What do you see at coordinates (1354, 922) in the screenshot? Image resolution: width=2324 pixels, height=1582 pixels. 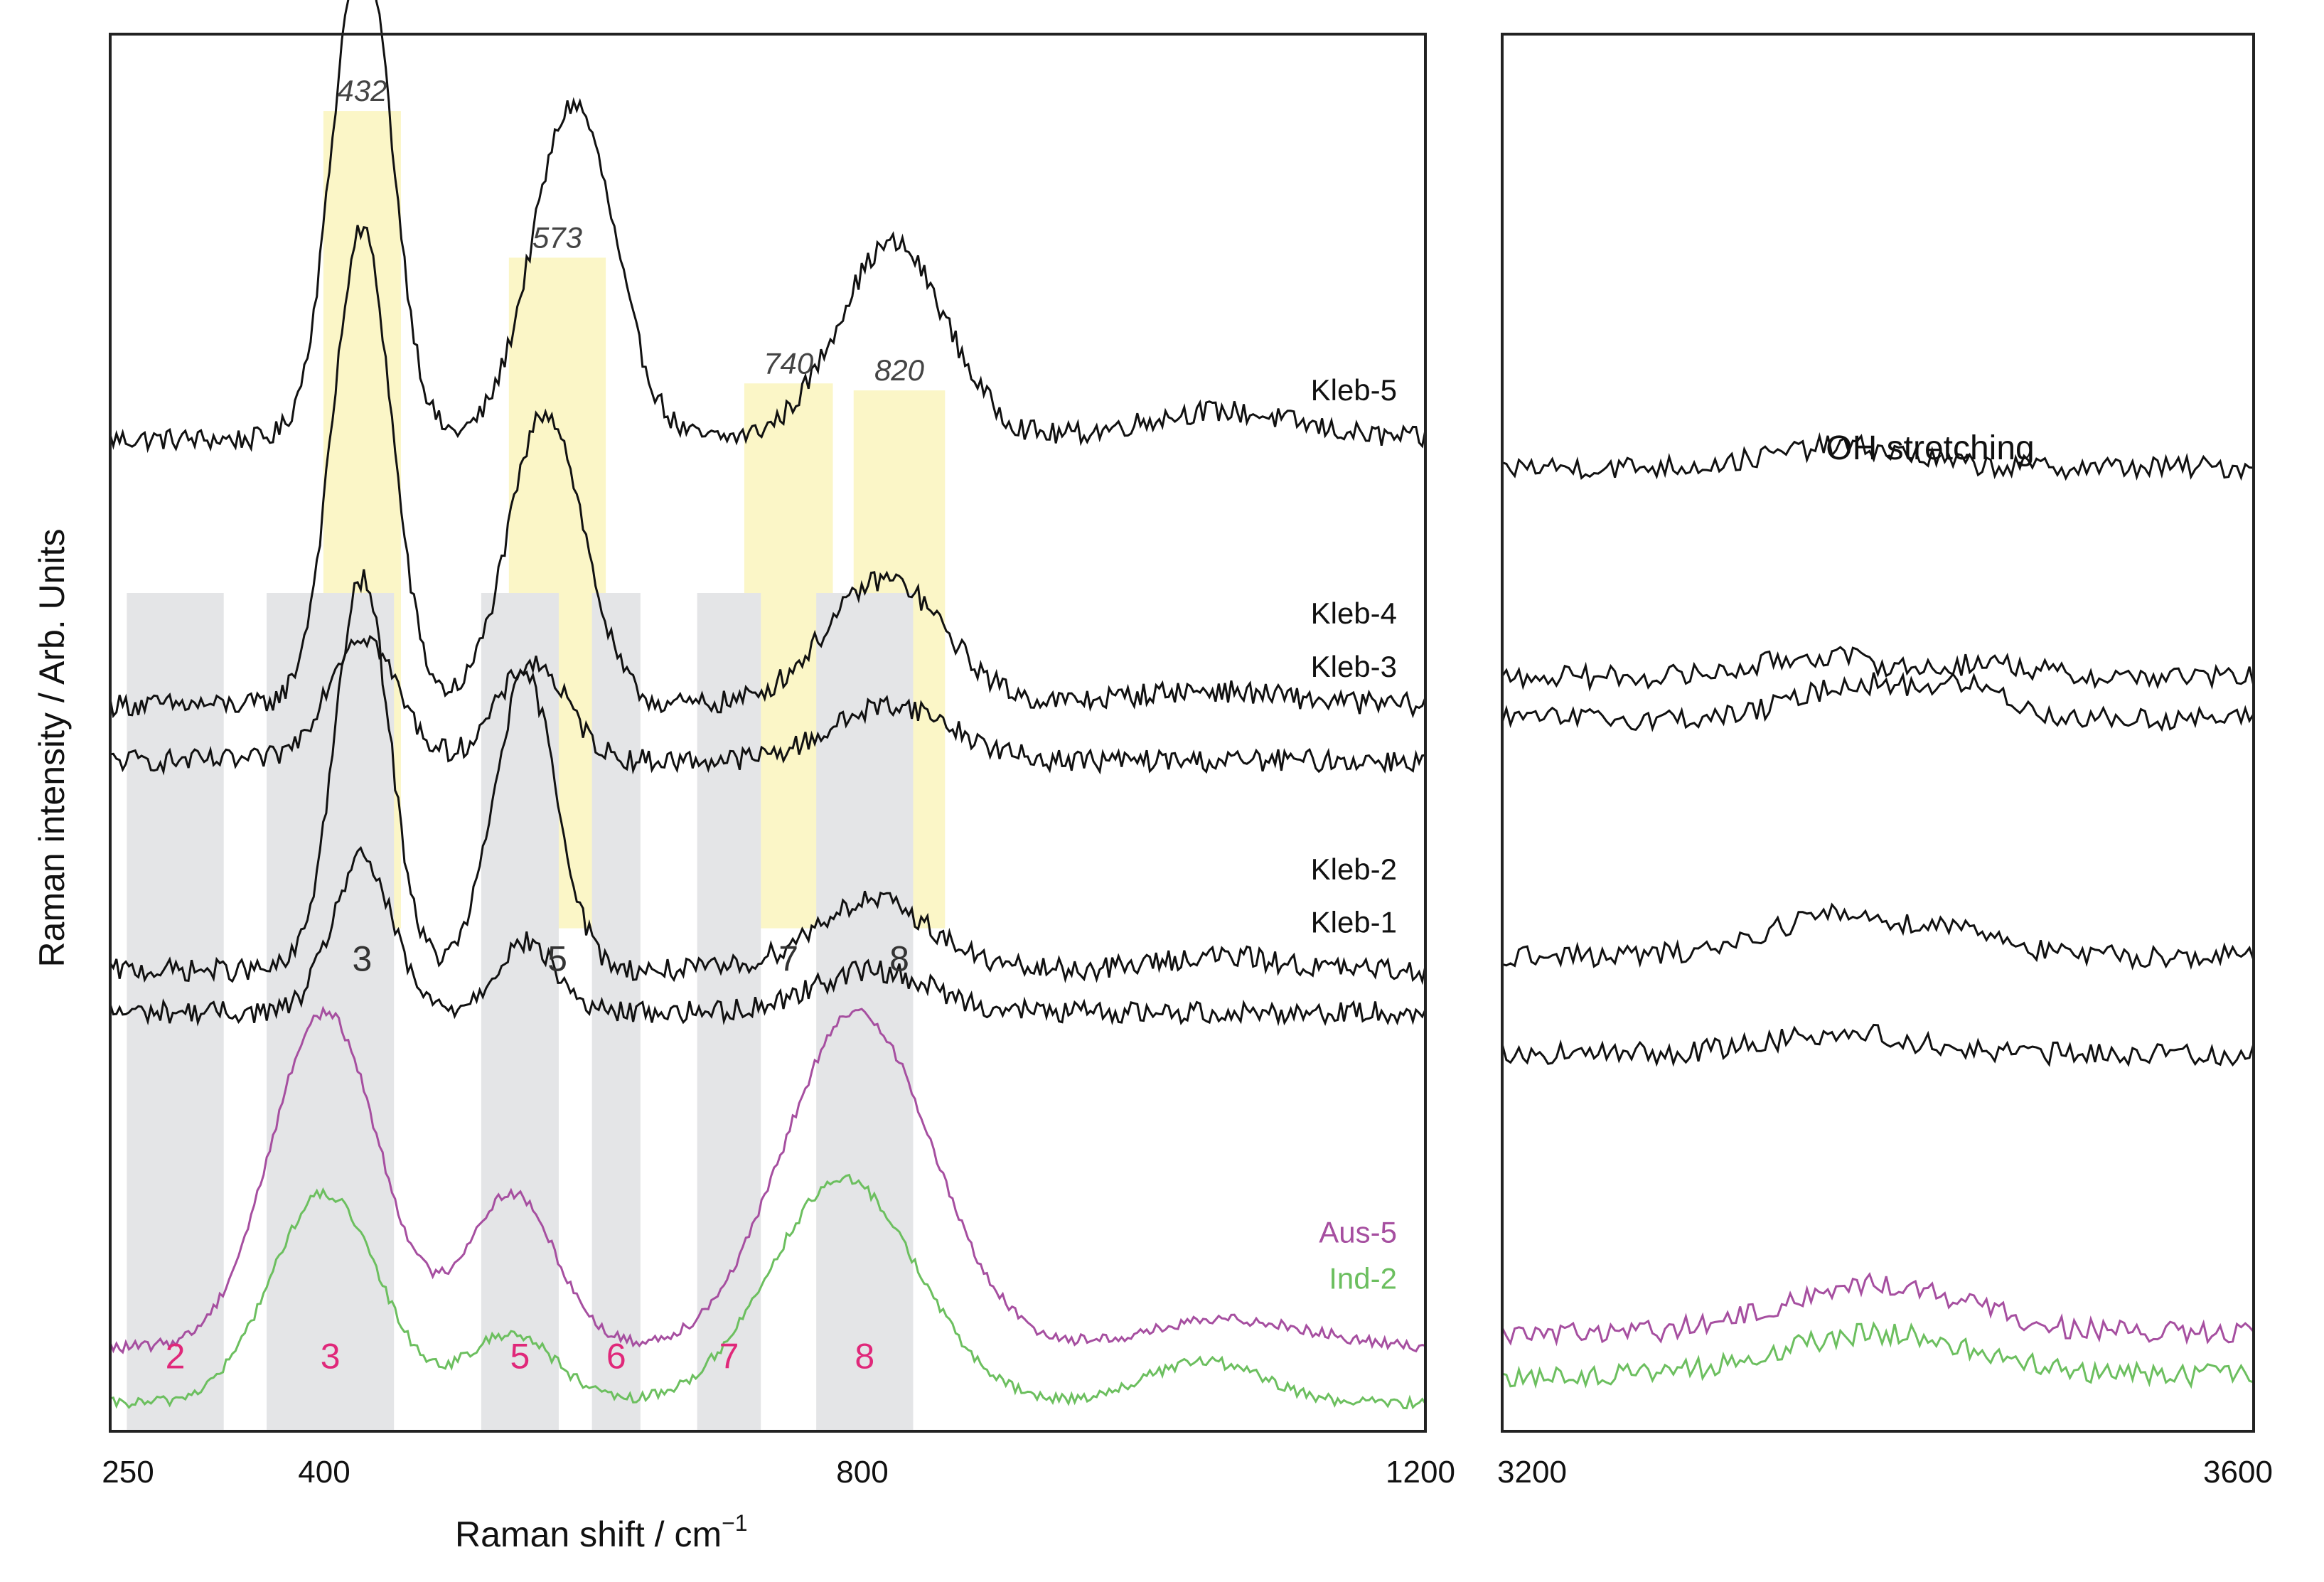 I see `series-label-kleb-1: Kleb-1` at bounding box center [1354, 922].